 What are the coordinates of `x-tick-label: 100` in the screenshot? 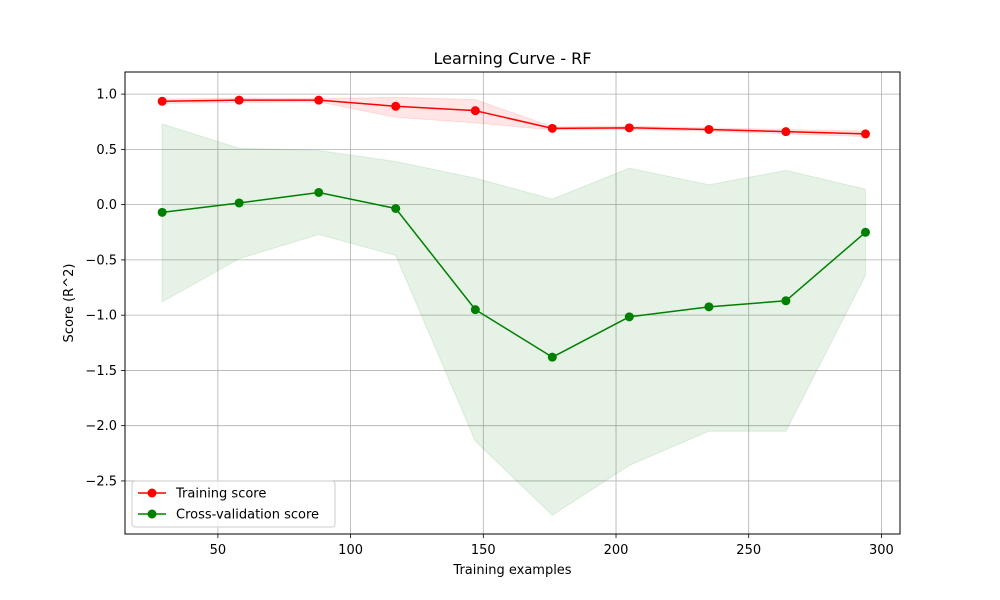 It's located at (350, 550).